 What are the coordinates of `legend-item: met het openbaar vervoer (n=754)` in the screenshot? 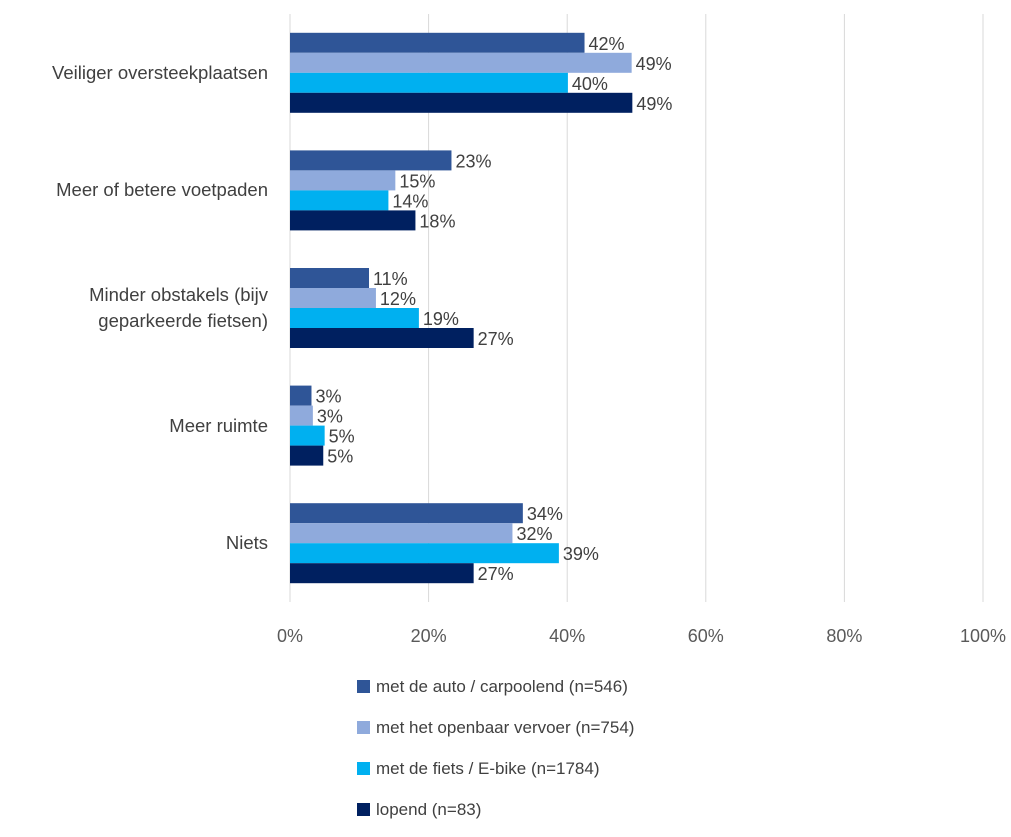 It's located at (495, 727).